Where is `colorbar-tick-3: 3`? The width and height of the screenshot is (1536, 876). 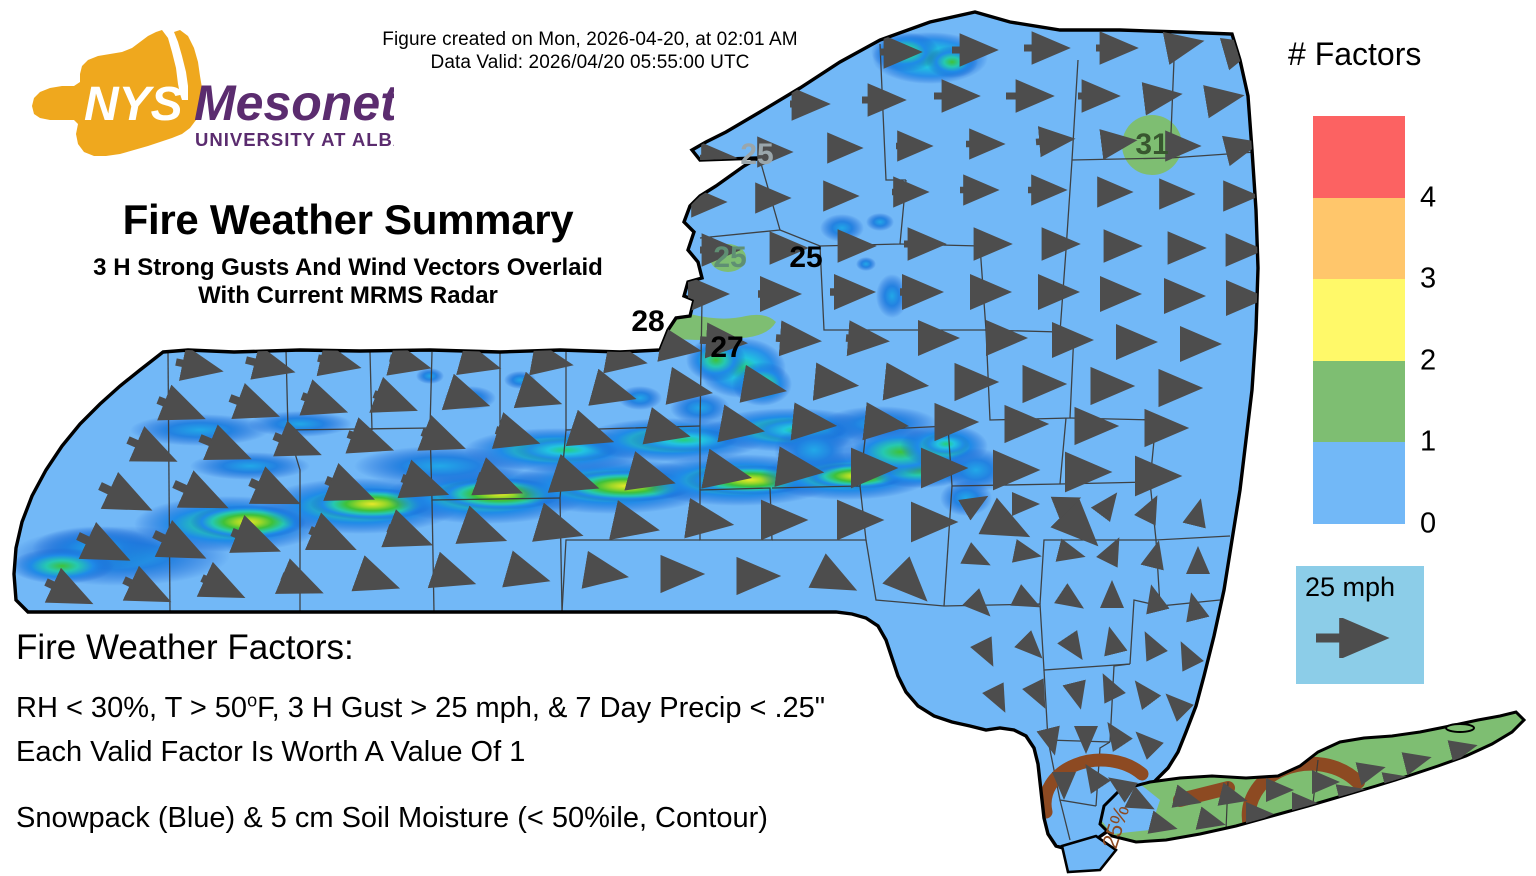 colorbar-tick-3: 3 is located at coordinates (1428, 278).